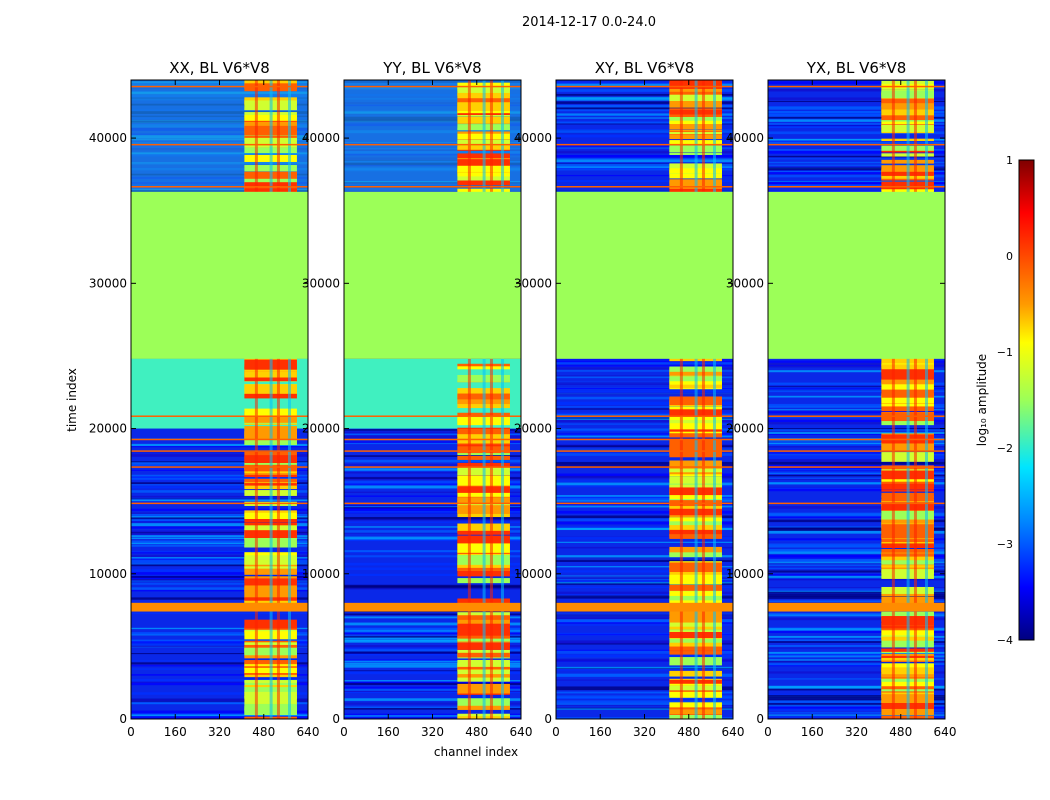 This screenshot has height=800, width=1050. What do you see at coordinates (812, 732) in the screenshot?
I see `x-tick-label: 160` at bounding box center [812, 732].